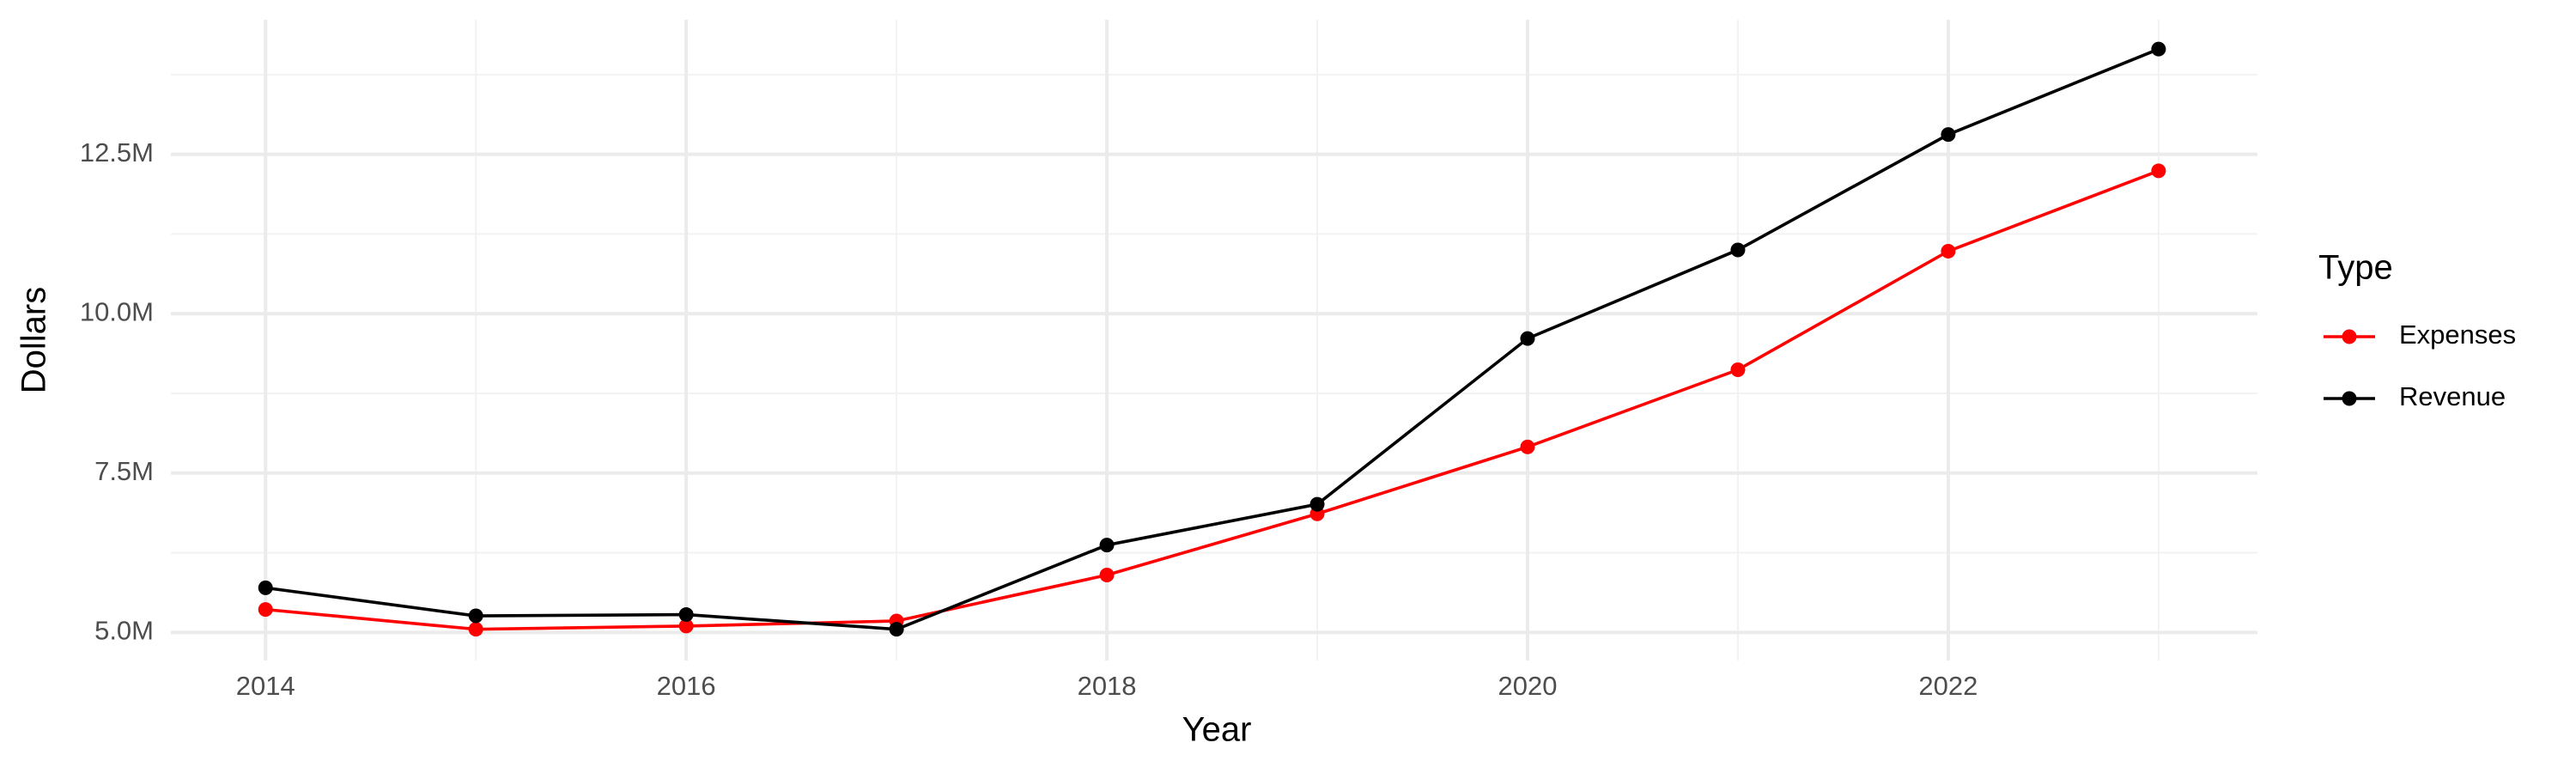 Image resolution: width=2576 pixels, height=773 pixels. I want to click on x-tick-label: 2022, so click(1948, 686).